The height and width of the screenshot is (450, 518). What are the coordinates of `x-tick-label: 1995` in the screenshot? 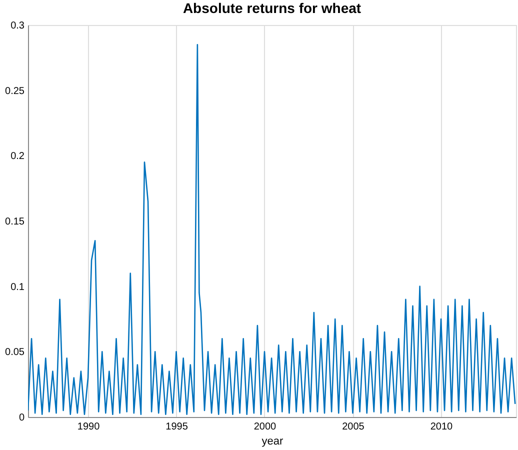 It's located at (177, 427).